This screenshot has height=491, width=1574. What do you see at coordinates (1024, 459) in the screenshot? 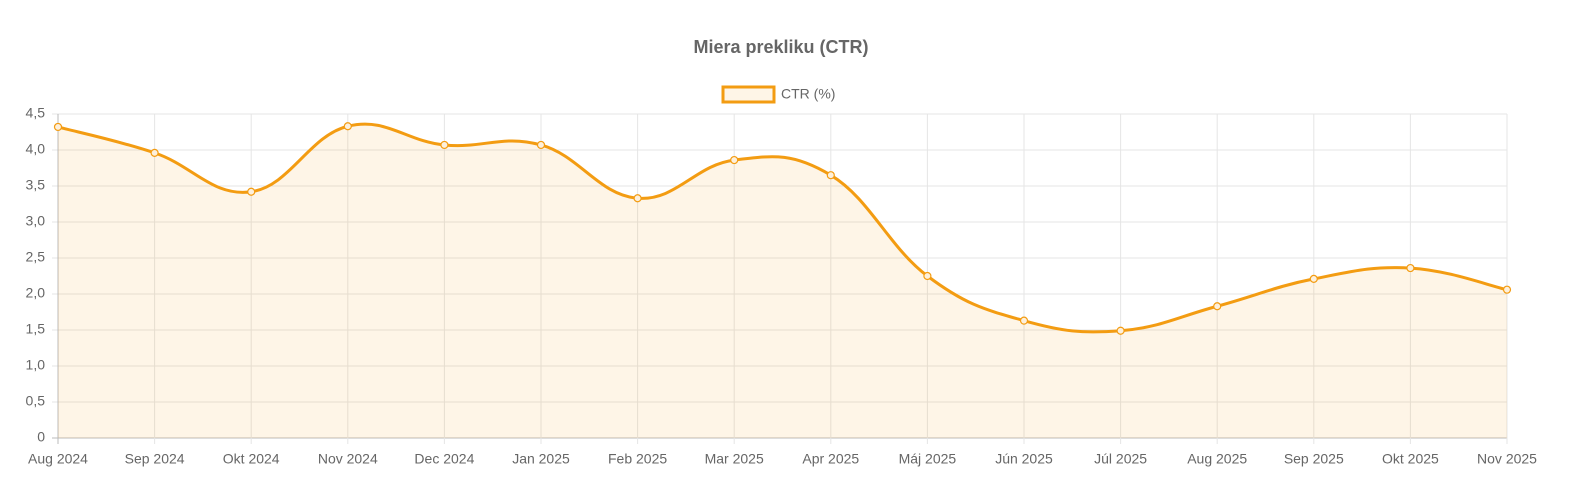
I see `x-tick-label: Jún 2025` at bounding box center [1024, 459].